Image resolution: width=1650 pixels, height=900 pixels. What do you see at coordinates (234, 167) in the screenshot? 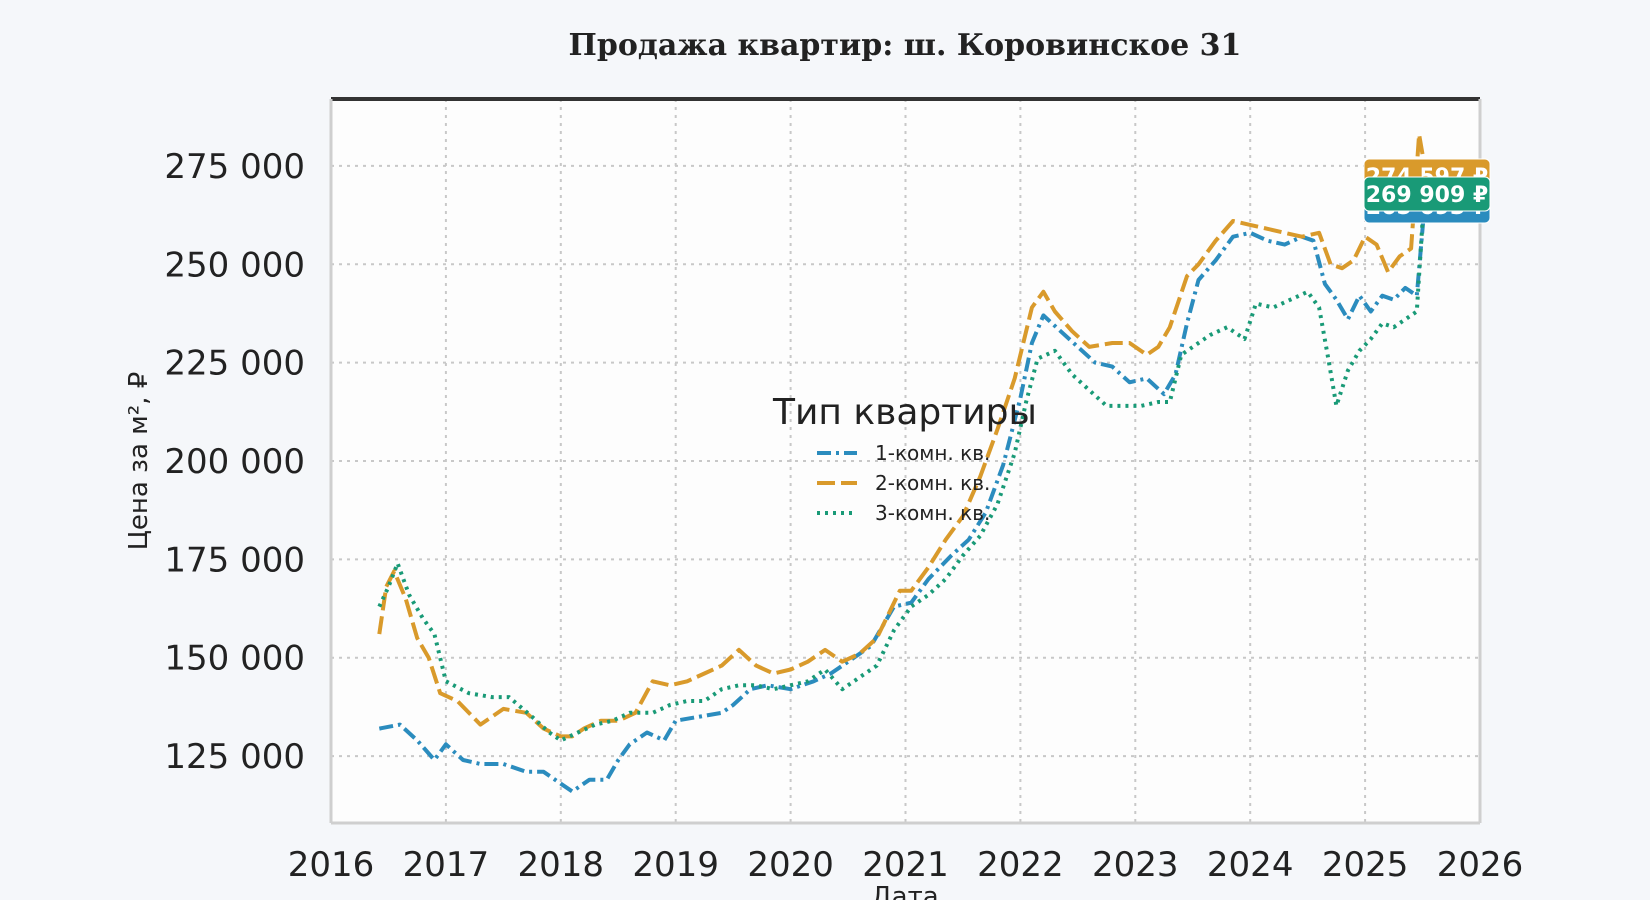
I see `y-tick-label: 275 000` at bounding box center [234, 167].